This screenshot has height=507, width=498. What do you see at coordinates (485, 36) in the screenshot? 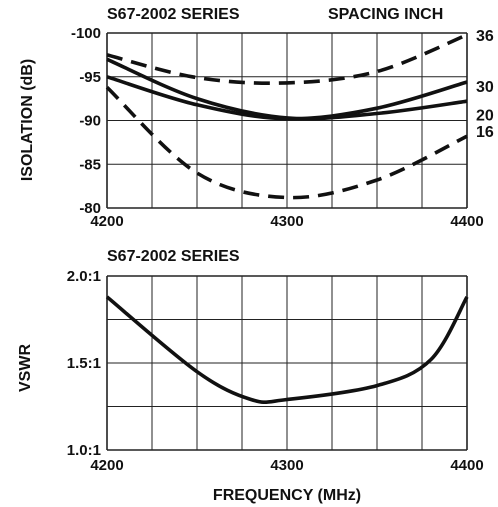
I see `legend-entry: 36` at bounding box center [485, 36].